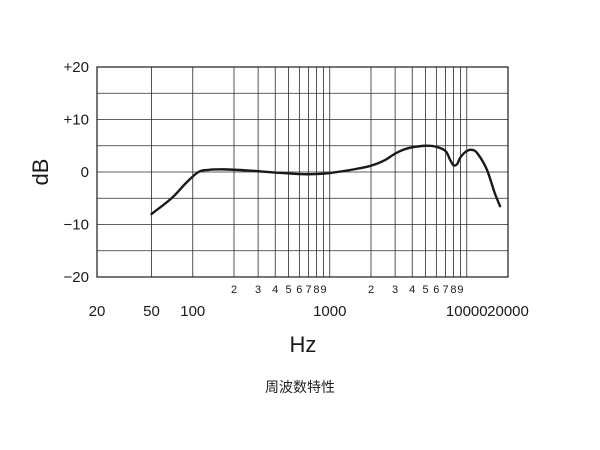 Image resolution: width=600 pixels, height=450 pixels. I want to click on x-tick-label: 50, so click(151, 311).